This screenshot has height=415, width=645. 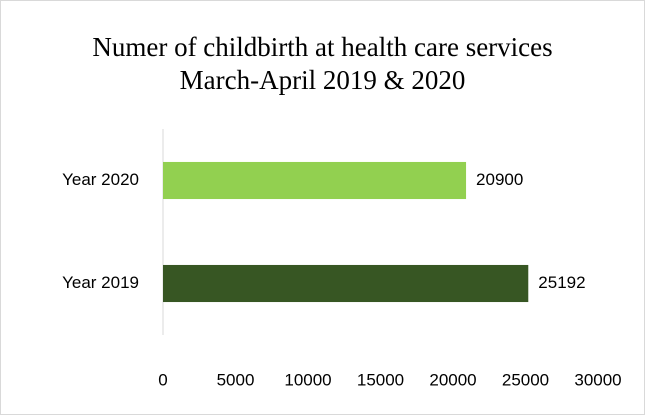 What do you see at coordinates (100, 282) in the screenshot?
I see `y-tick-label: Year 2019` at bounding box center [100, 282].